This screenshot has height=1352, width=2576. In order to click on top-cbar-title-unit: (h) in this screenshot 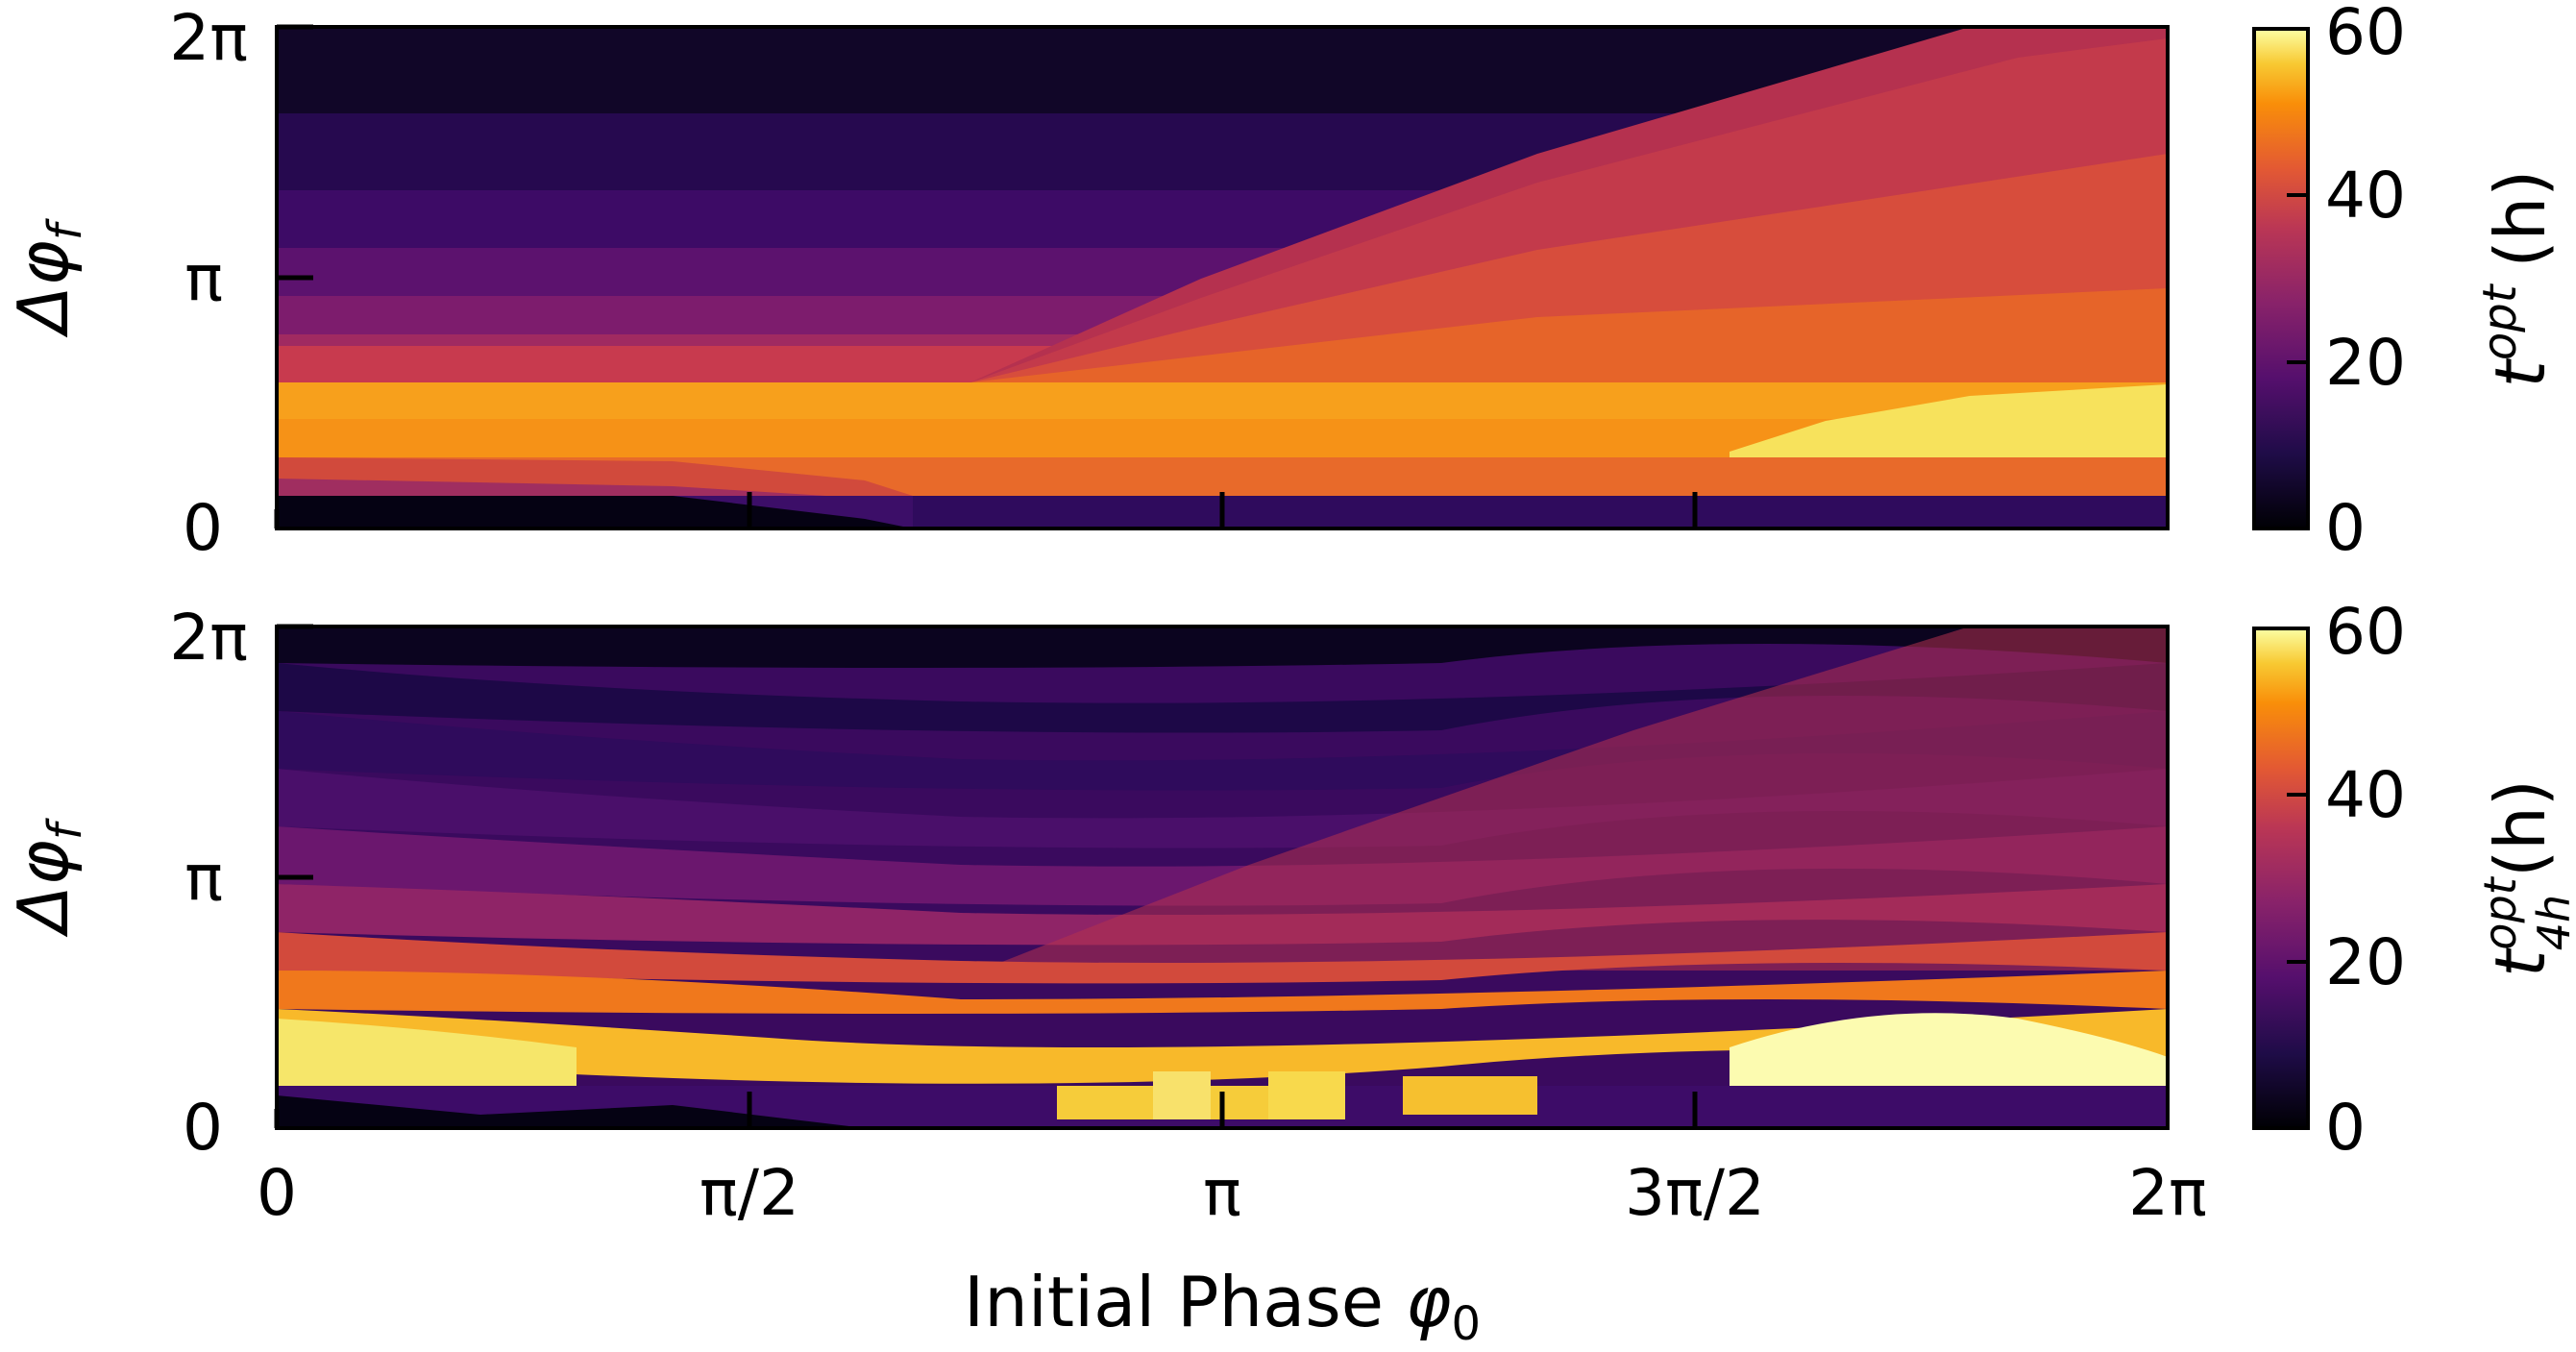, I will do `click(2520, 219)`.